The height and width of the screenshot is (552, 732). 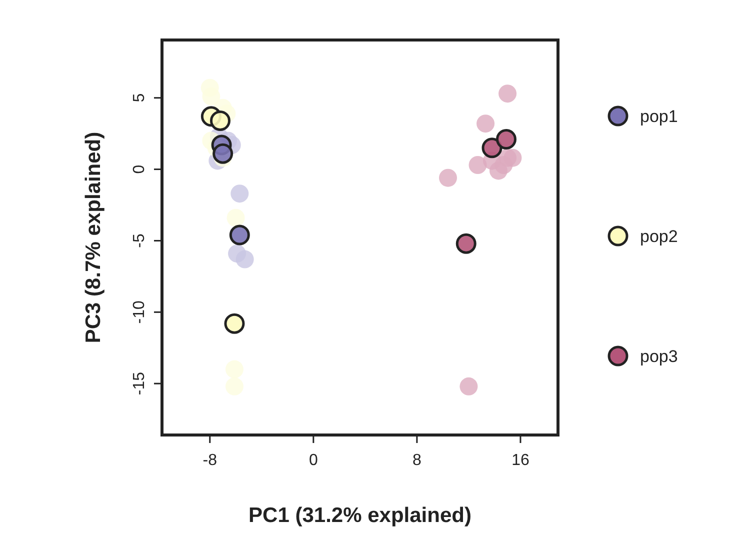 What do you see at coordinates (139, 169) in the screenshot?
I see `y-tick-label: 0` at bounding box center [139, 169].